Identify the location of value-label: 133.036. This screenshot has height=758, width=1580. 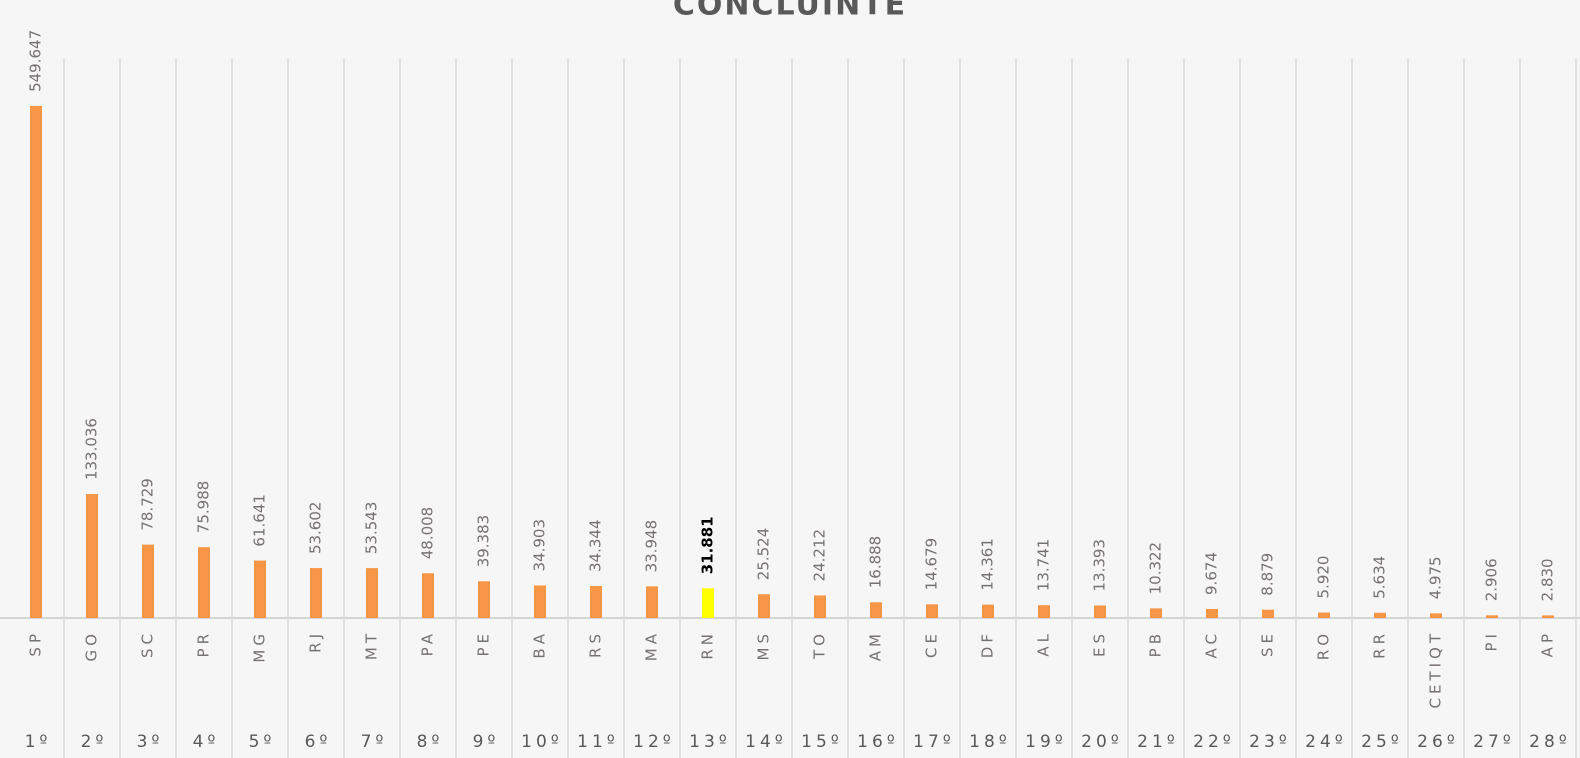
(92, 449).